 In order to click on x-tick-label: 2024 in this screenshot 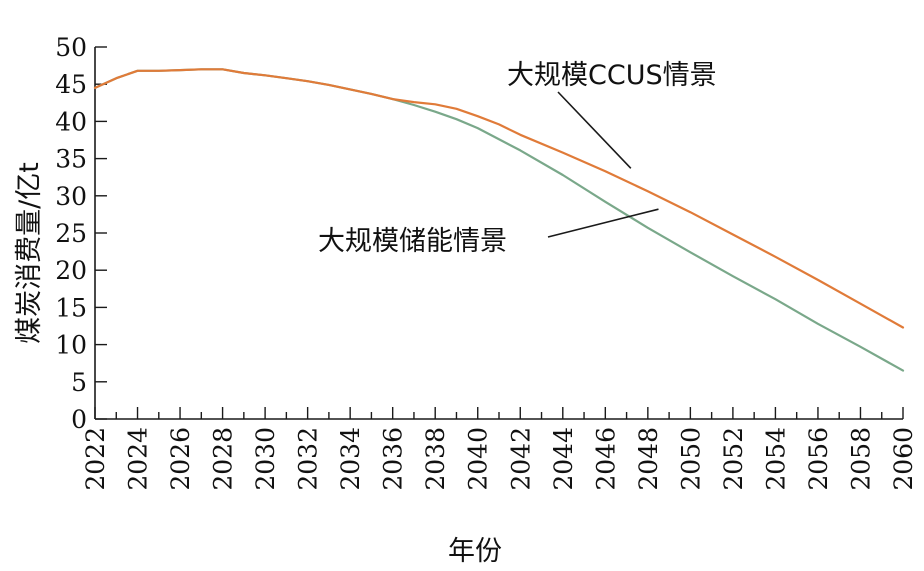, I will do `click(138, 459)`.